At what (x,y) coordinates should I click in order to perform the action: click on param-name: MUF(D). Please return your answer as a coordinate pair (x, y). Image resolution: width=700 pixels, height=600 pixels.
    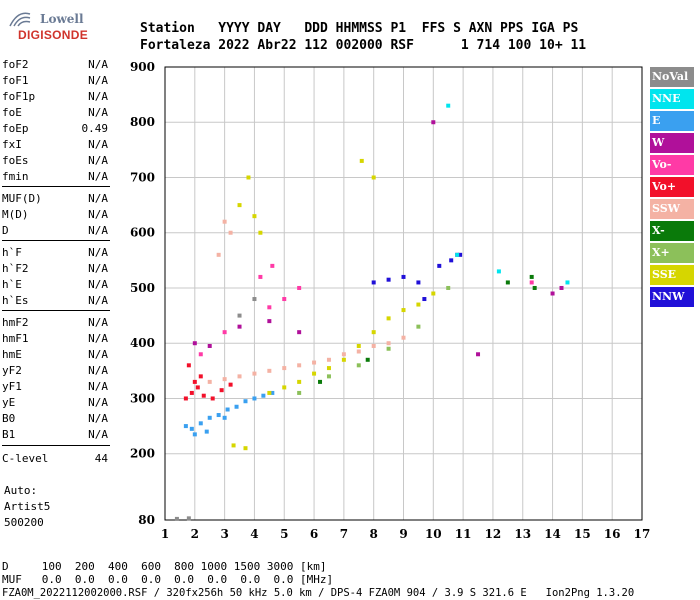
    Looking at the image, I should click on (22, 198).